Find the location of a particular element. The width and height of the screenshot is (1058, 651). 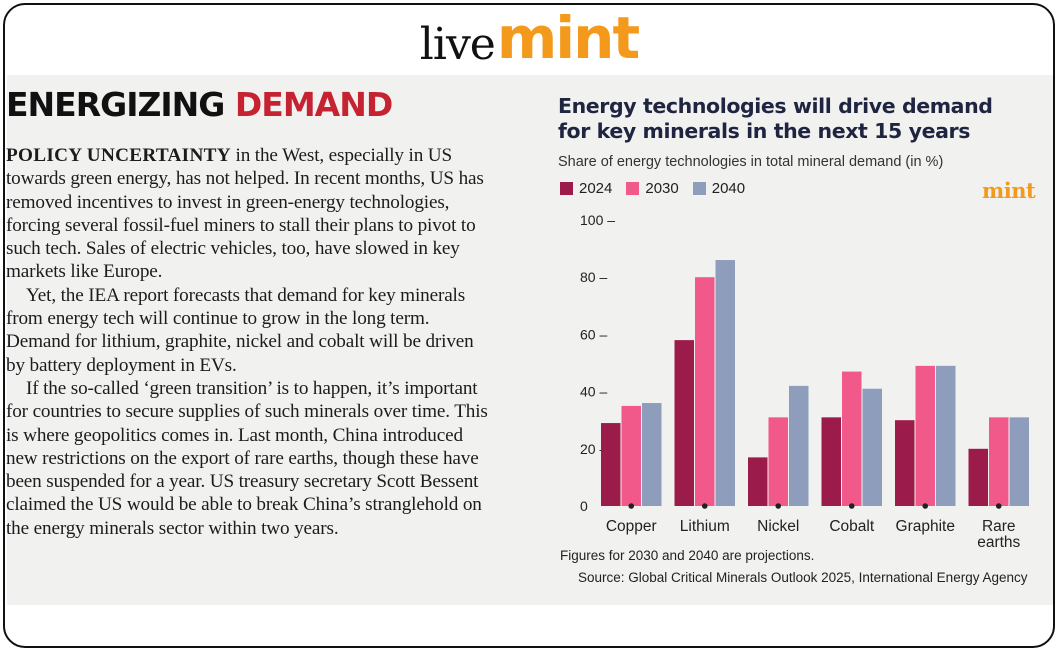

x-tick-label: Graphite is located at coordinates (925, 526).